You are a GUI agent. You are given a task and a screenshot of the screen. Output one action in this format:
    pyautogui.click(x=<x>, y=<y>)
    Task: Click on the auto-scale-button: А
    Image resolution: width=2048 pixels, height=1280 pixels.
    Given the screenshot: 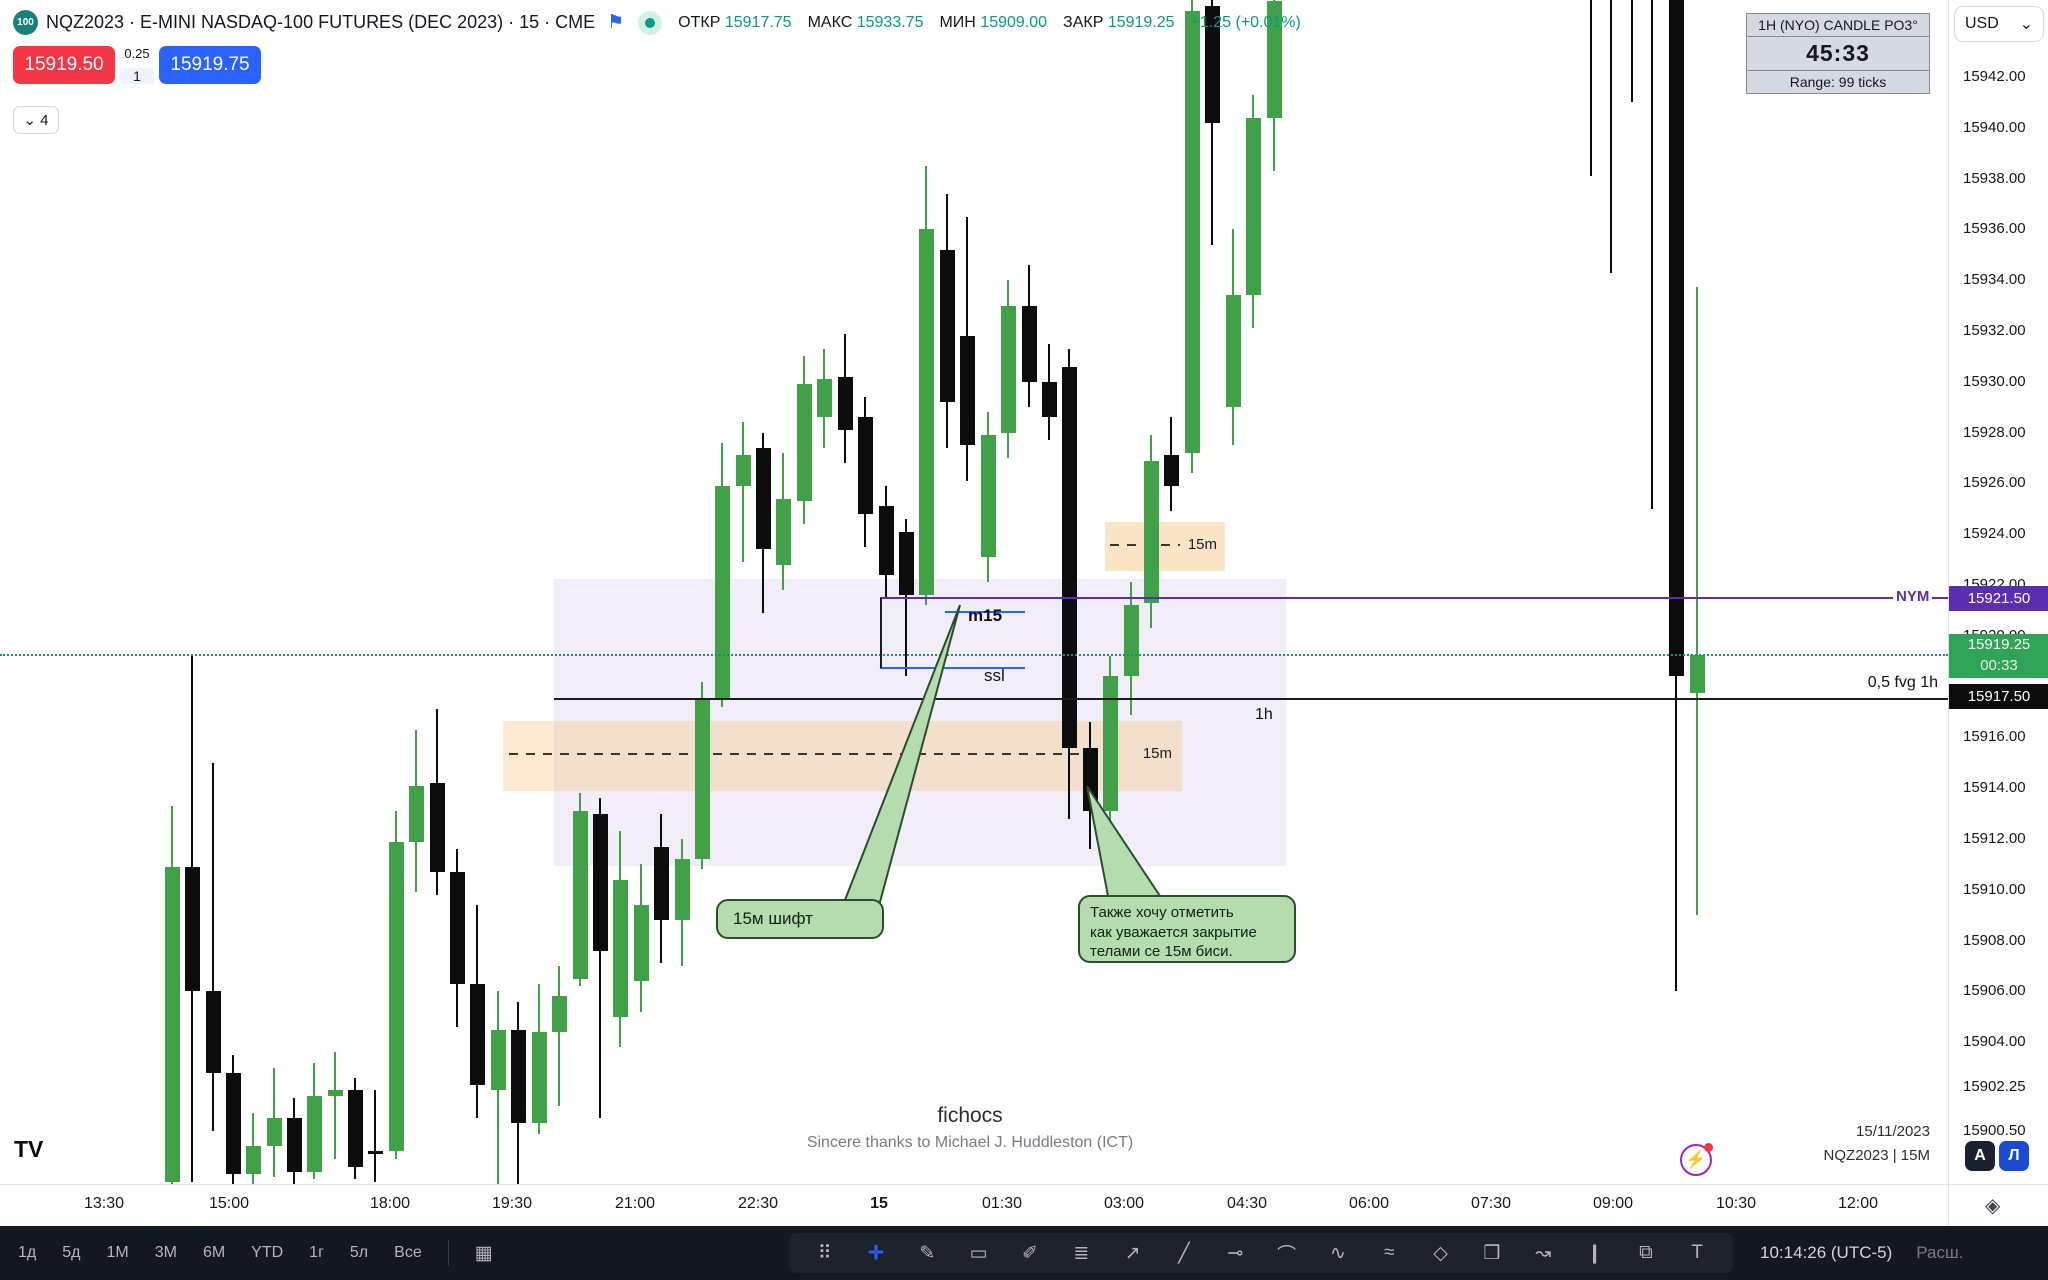 What is the action you would take?
    pyautogui.click(x=1980, y=1156)
    